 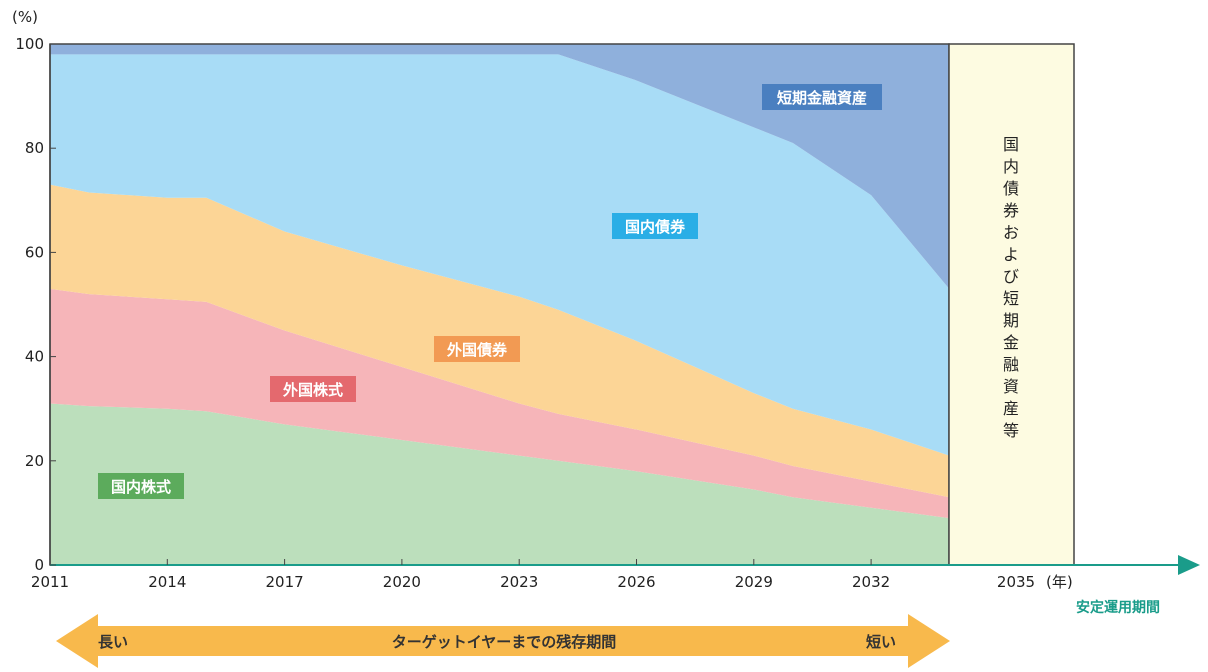 I want to click on y-tick-label: 20, so click(x=34, y=461).